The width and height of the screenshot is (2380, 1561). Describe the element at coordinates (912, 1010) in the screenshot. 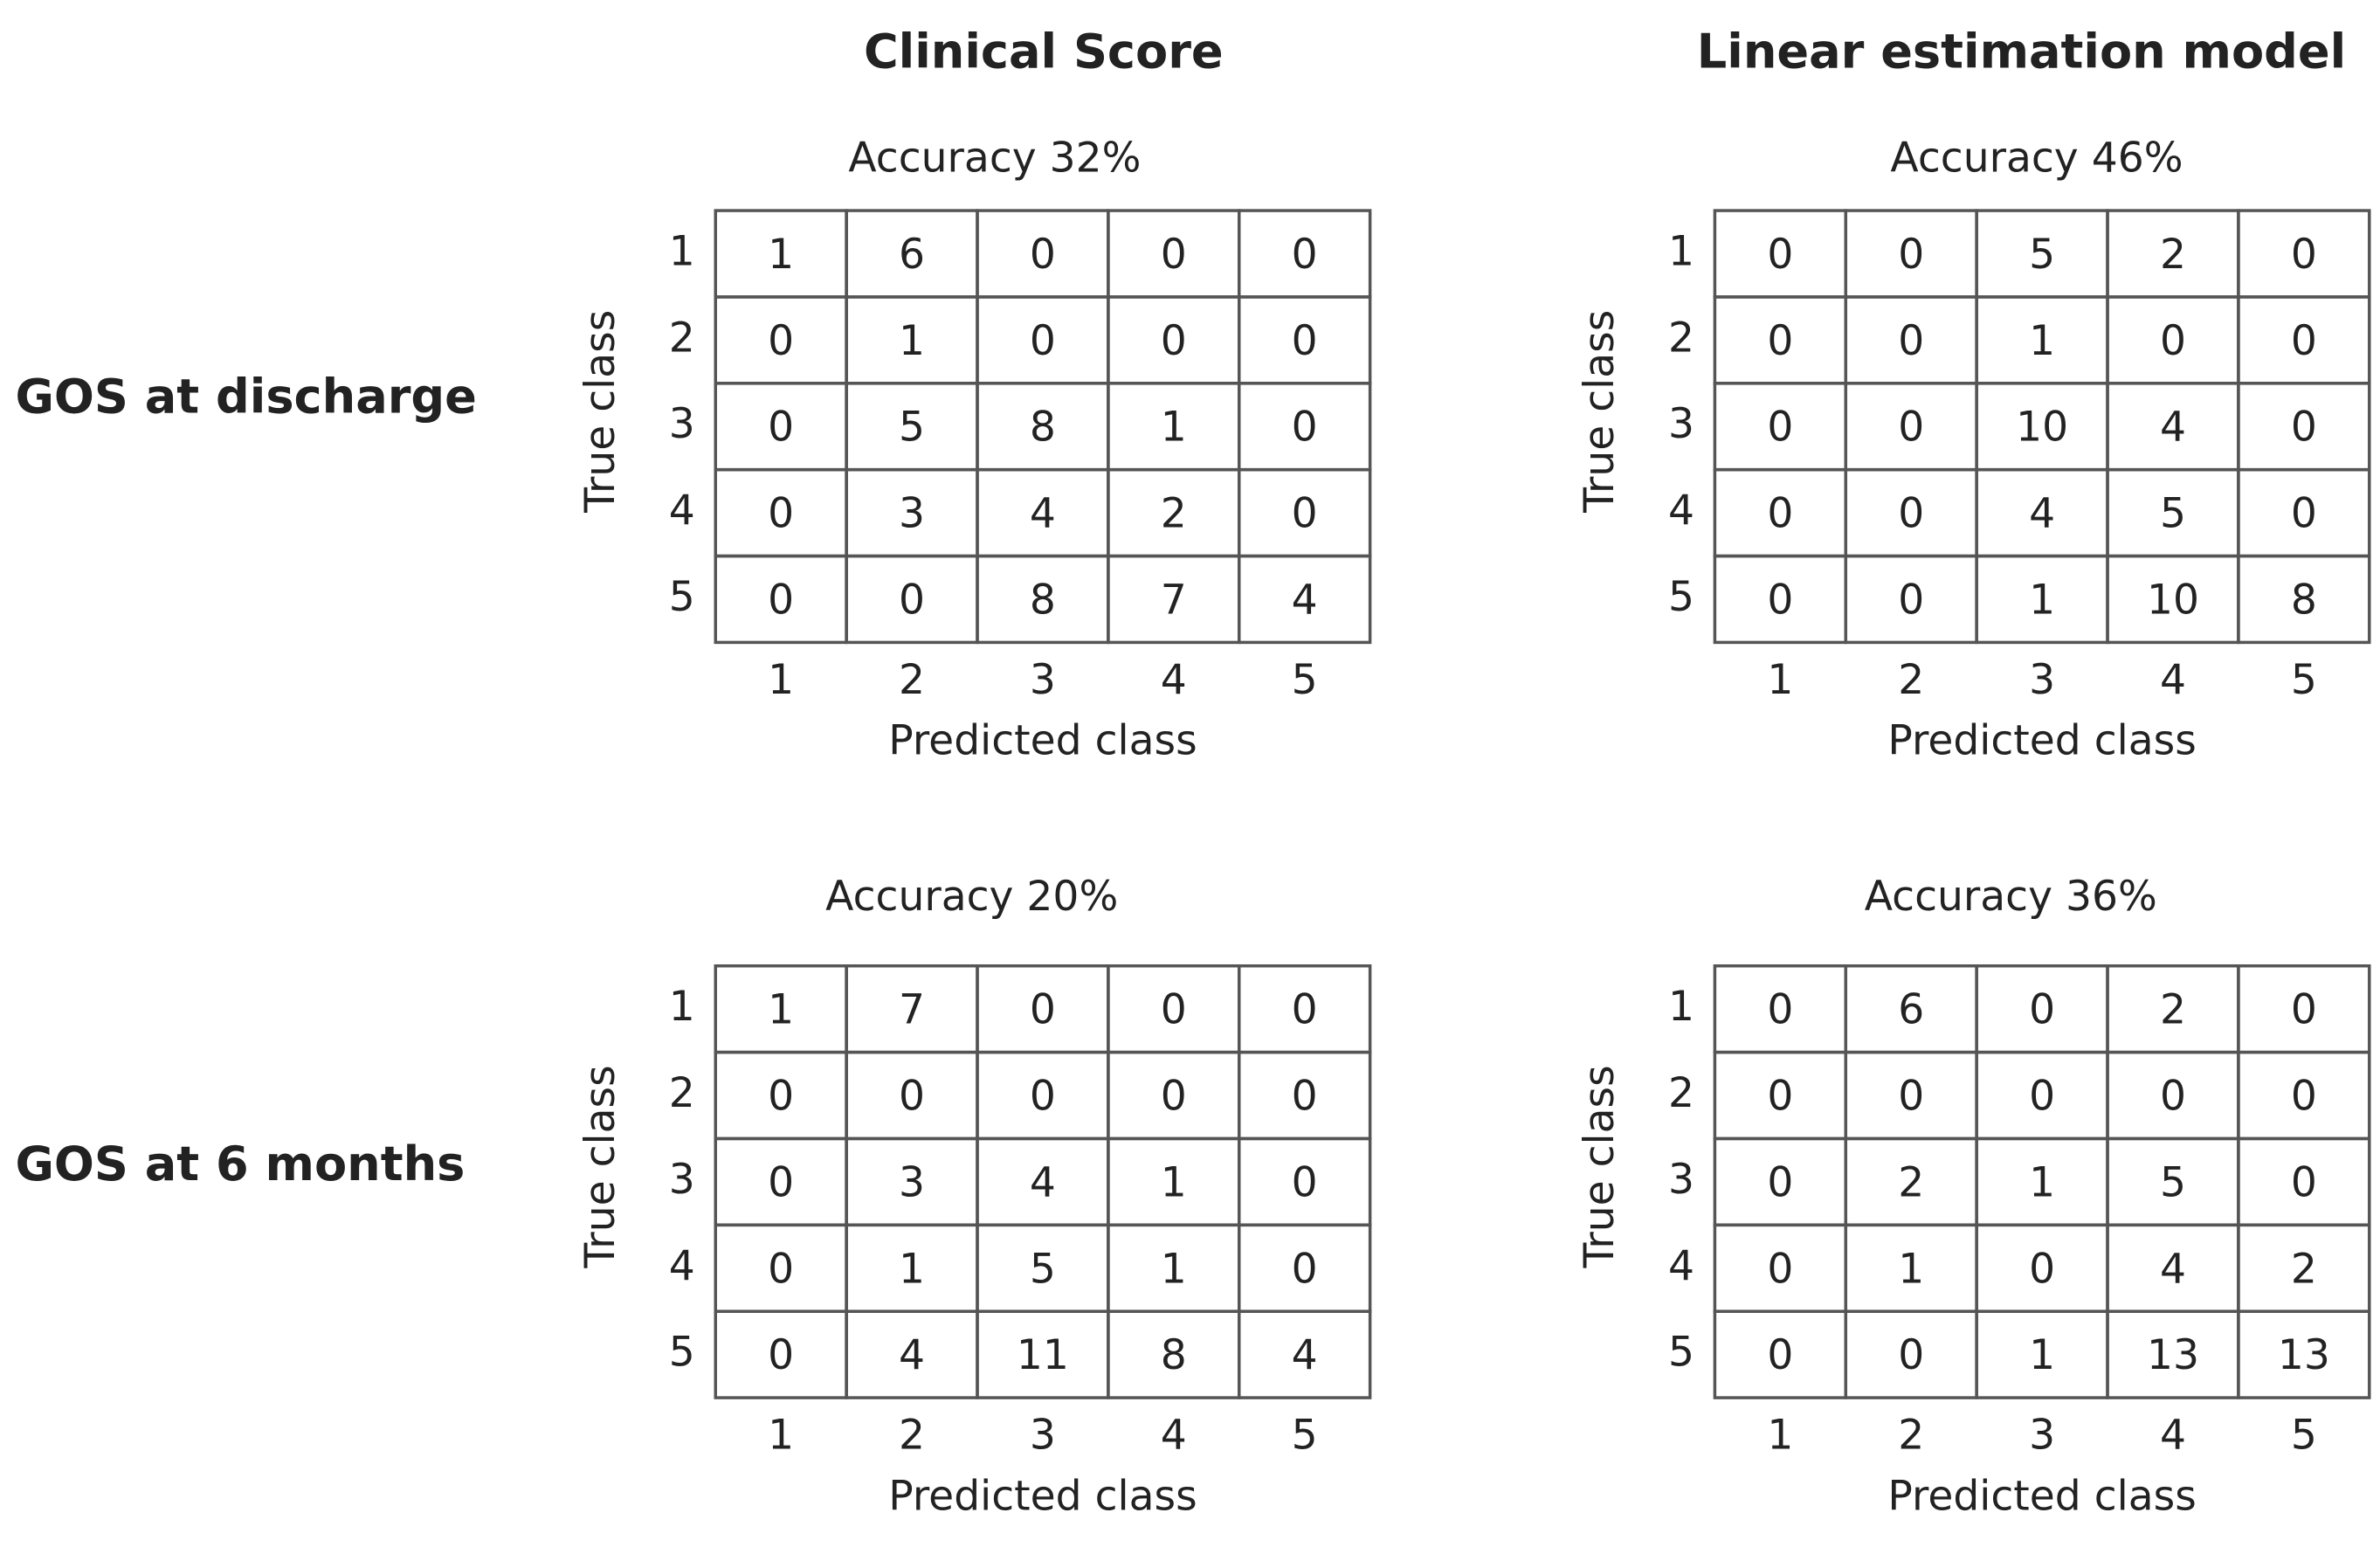

I see `cell-value: 7` at that location.